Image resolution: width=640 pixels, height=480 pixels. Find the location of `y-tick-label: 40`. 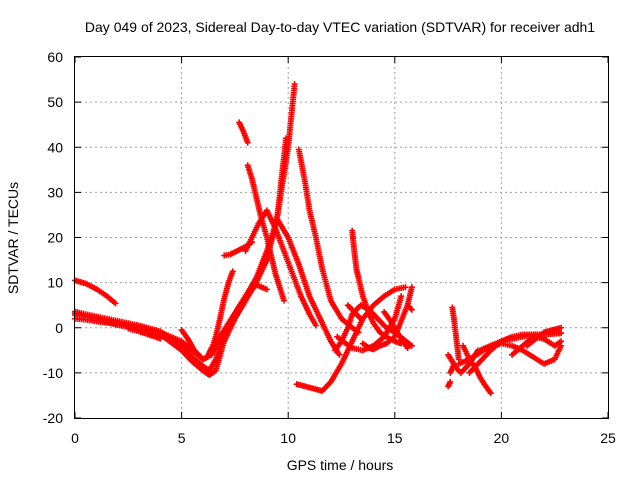

y-tick-label: 40 is located at coordinates (55, 147).